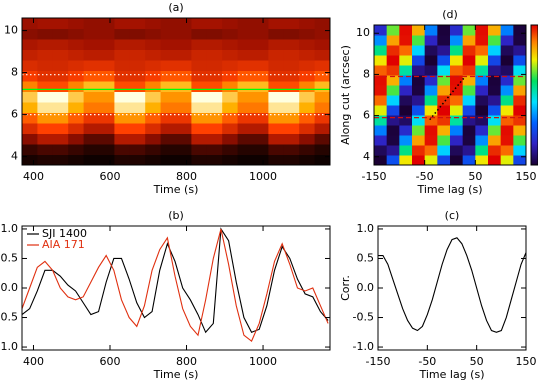  Describe the element at coordinates (363, 32) in the screenshot. I see `y-tick-label: 10` at that location.